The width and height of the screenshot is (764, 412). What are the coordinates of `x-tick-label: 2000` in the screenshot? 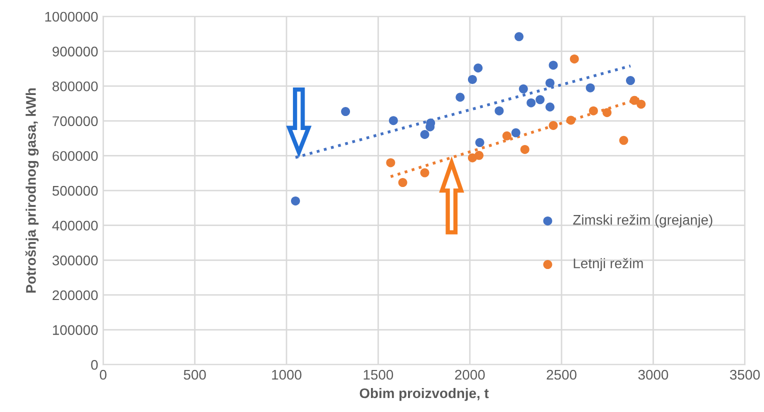 It's located at (470, 375).